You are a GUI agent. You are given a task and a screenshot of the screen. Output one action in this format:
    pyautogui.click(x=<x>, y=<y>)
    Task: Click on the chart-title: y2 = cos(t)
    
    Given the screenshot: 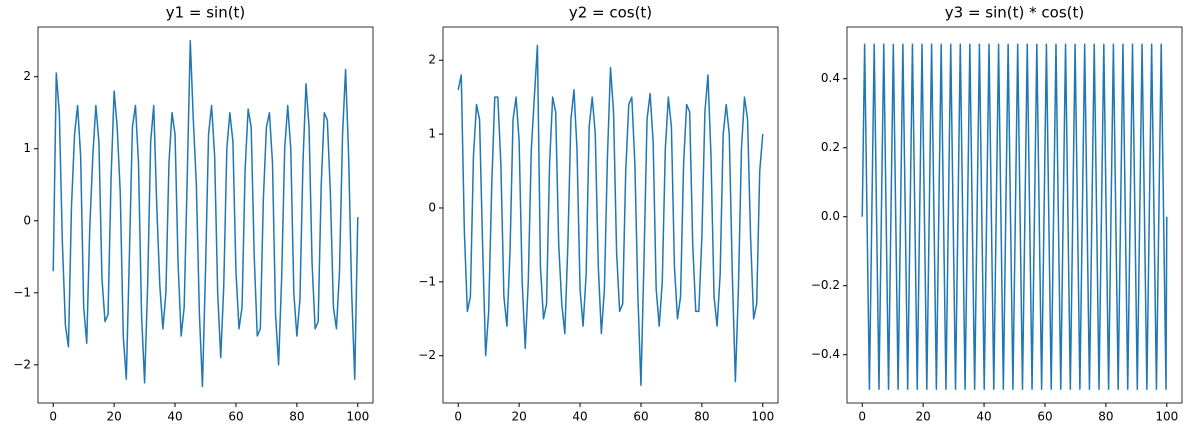 What is the action you would take?
    pyautogui.click(x=610, y=13)
    